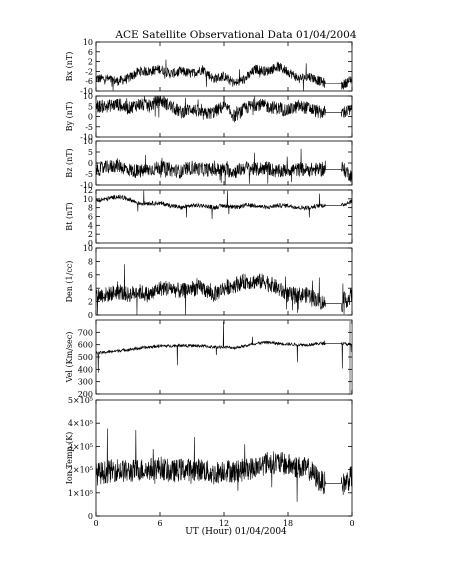 This screenshot has width=453, height=566. What do you see at coordinates (69, 216) in the screenshot?
I see `y-axis-label: Bt (nT)` at bounding box center [69, 216].